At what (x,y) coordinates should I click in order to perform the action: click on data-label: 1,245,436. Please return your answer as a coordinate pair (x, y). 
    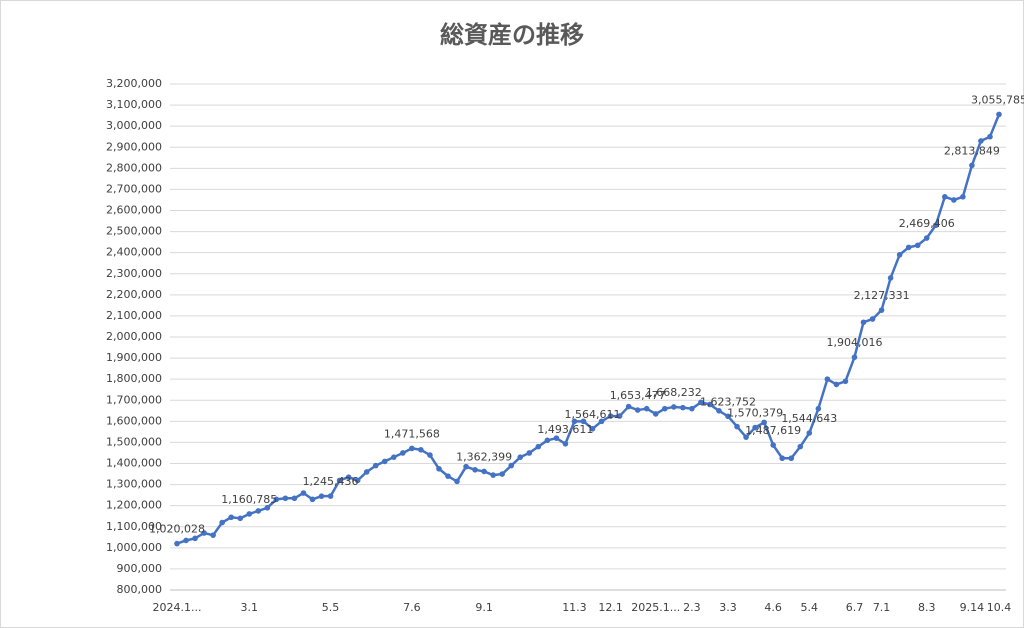
    Looking at the image, I should click on (331, 481).